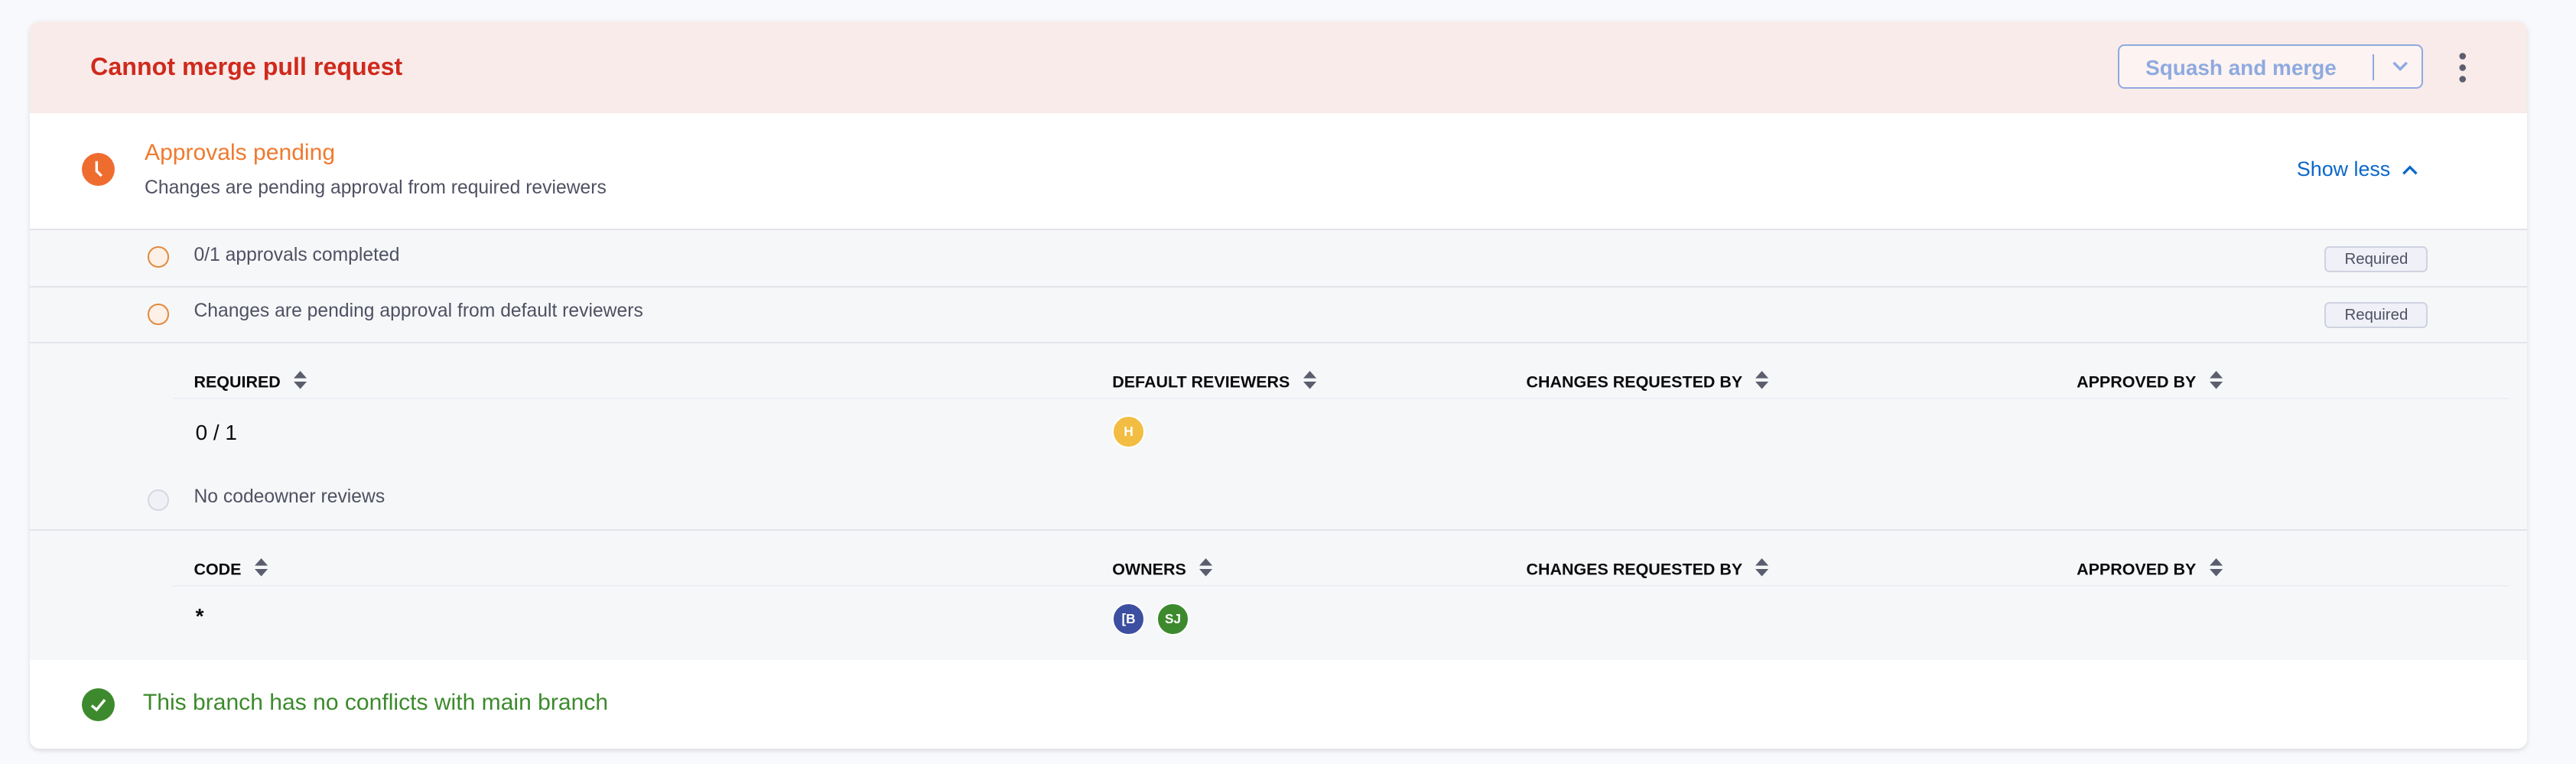 The height and width of the screenshot is (764, 2576). Describe the element at coordinates (98, 704) in the screenshot. I see `check-circle-icon` at that location.